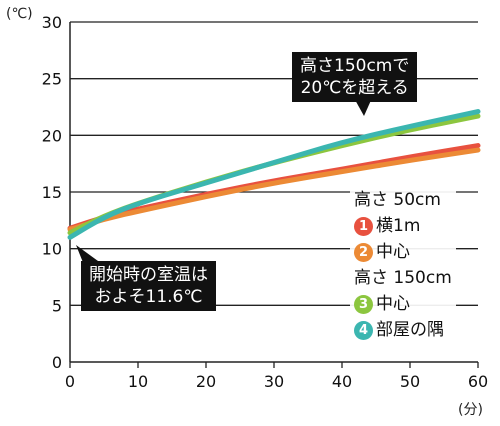  I want to click on legend-item-4: 4 部屋の隅, so click(403, 330).